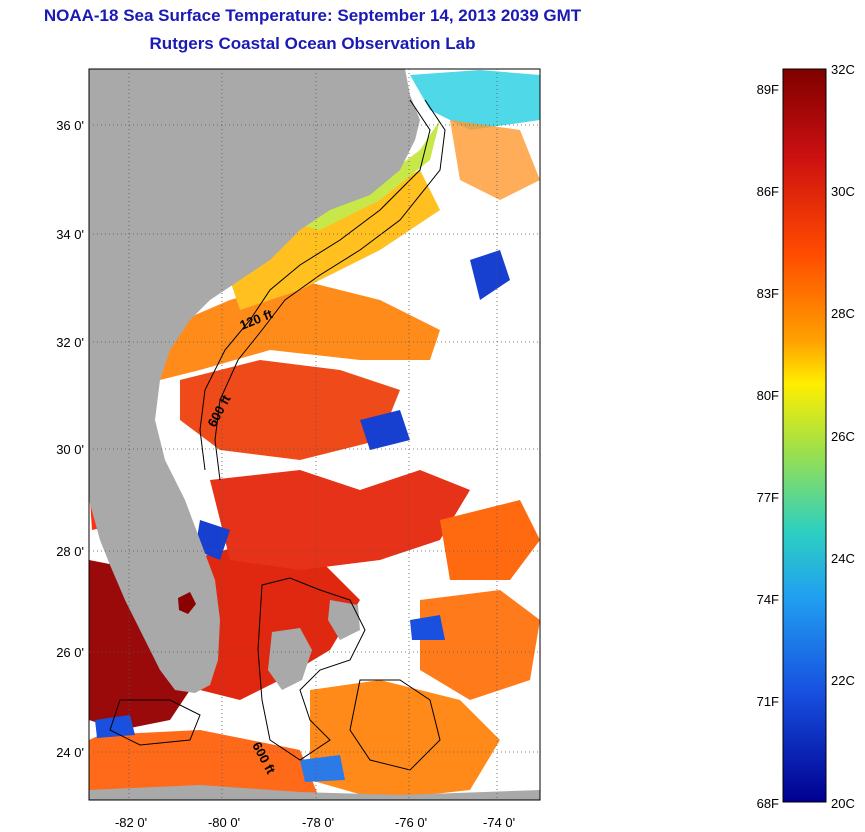  What do you see at coordinates (70, 449) in the screenshot?
I see `lat-label: 30 0'` at bounding box center [70, 449].